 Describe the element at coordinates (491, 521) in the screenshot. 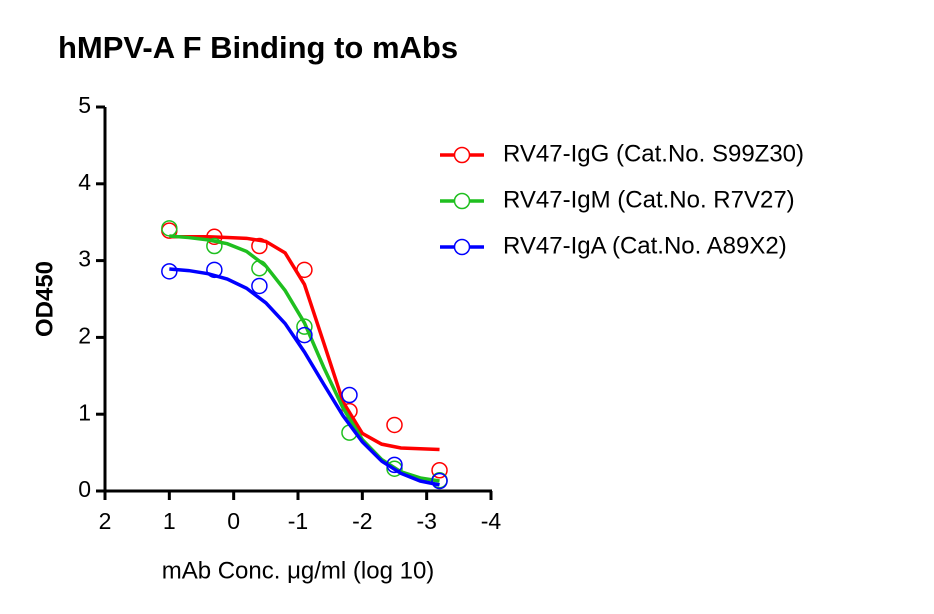

I see `x-tick-label: -4` at that location.